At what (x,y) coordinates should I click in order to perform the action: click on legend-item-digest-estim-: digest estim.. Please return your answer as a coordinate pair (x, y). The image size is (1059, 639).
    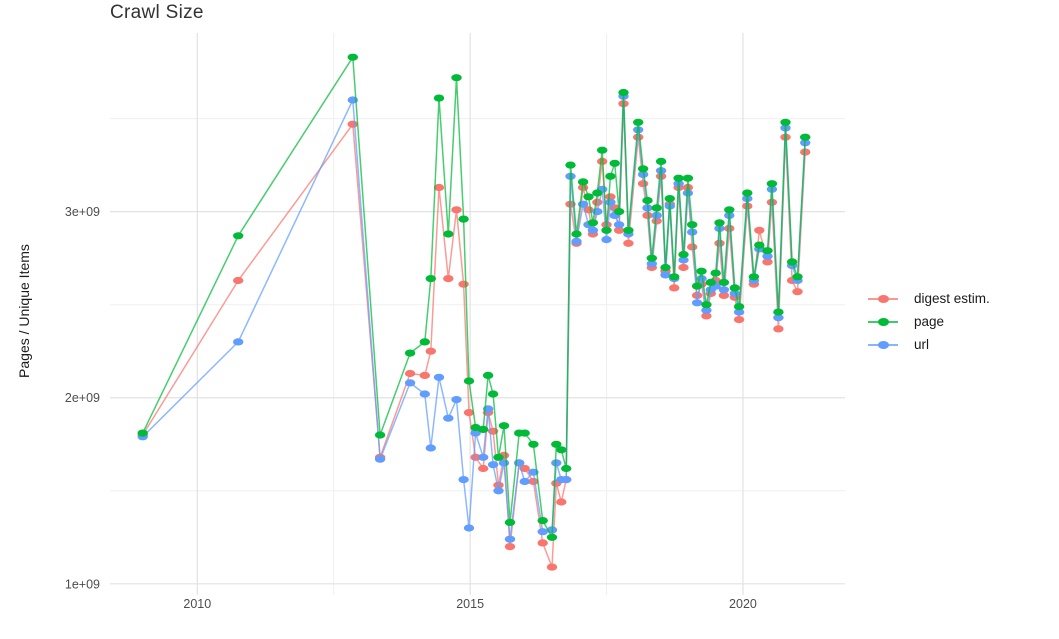
    Looking at the image, I should click on (929, 298).